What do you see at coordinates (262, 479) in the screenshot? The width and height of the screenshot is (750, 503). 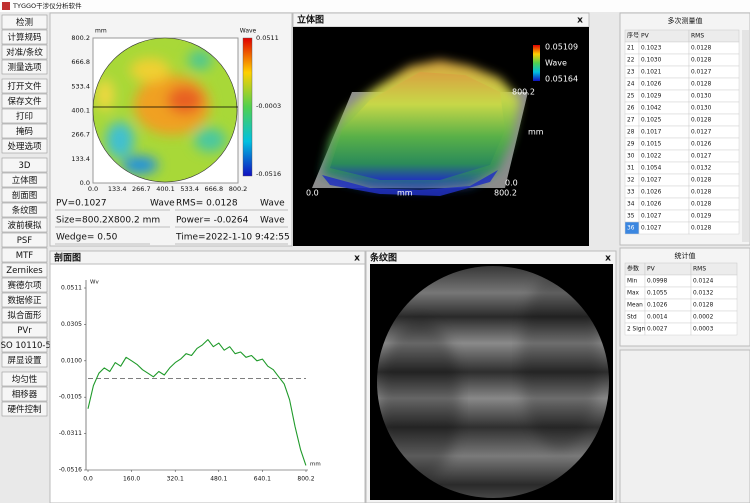 I see `x-tick-label: 640.1` at bounding box center [262, 479].